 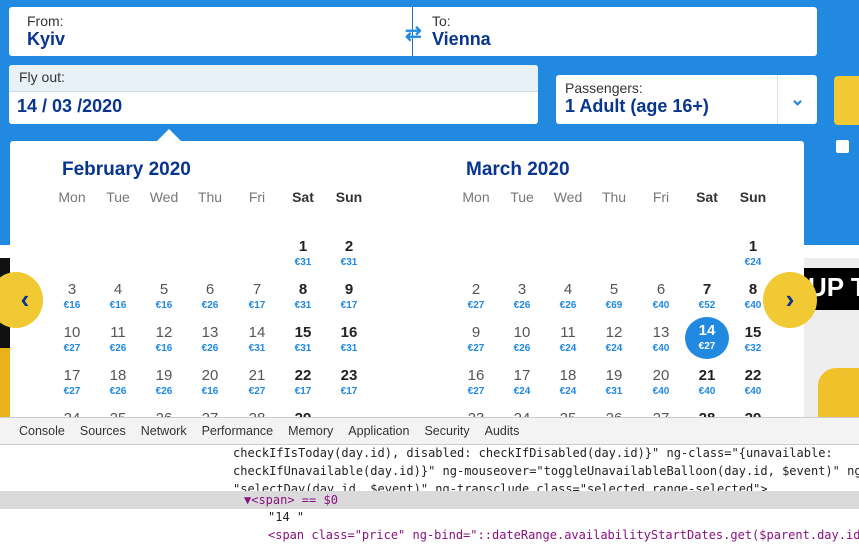 I want to click on devtools-tab-security: Security, so click(x=447, y=431).